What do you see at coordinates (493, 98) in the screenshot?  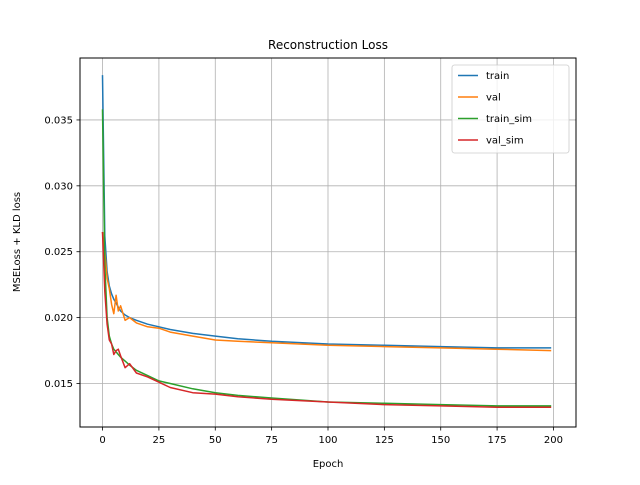 I see `legend-label: val` at bounding box center [493, 98].